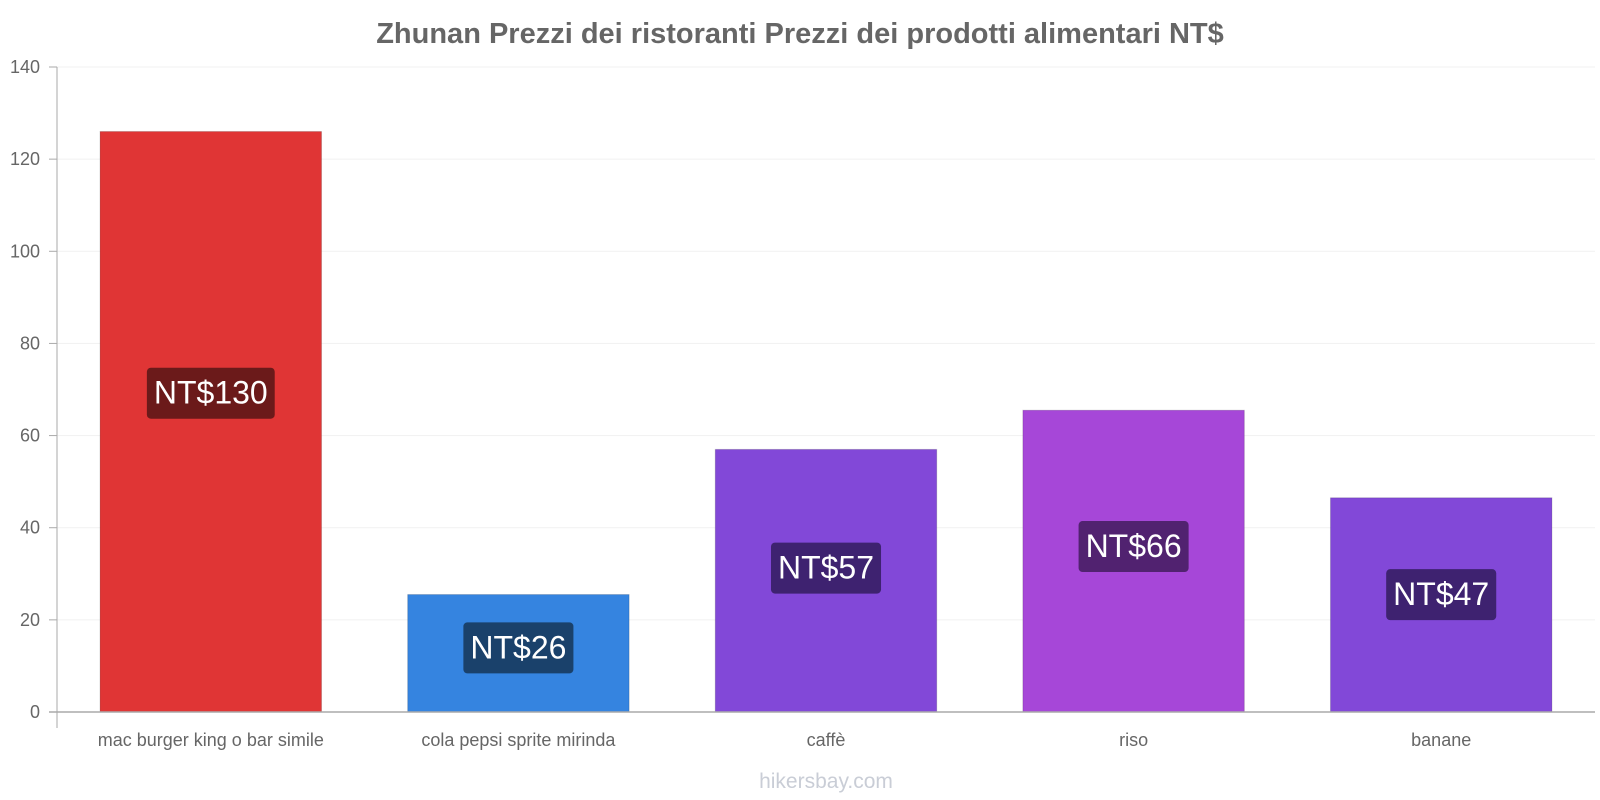 This screenshot has width=1600, height=800. Describe the element at coordinates (30, 343) in the screenshot. I see `y-tick-label: 80` at that location.